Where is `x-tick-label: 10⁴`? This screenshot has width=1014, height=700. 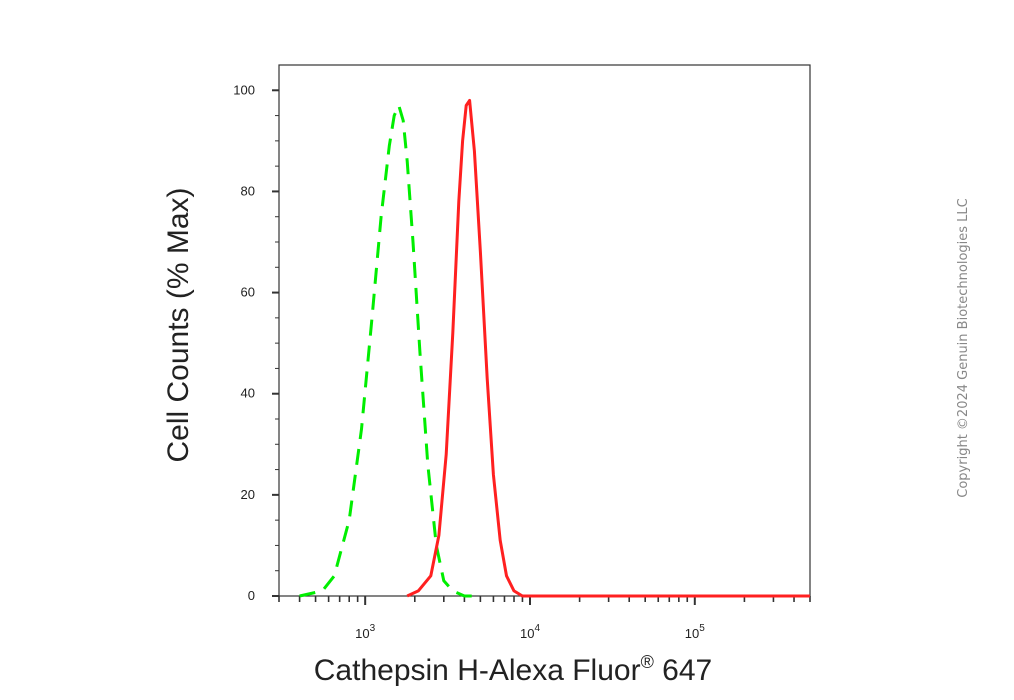
x-tick-label: 10⁴ is located at coordinates (530, 632).